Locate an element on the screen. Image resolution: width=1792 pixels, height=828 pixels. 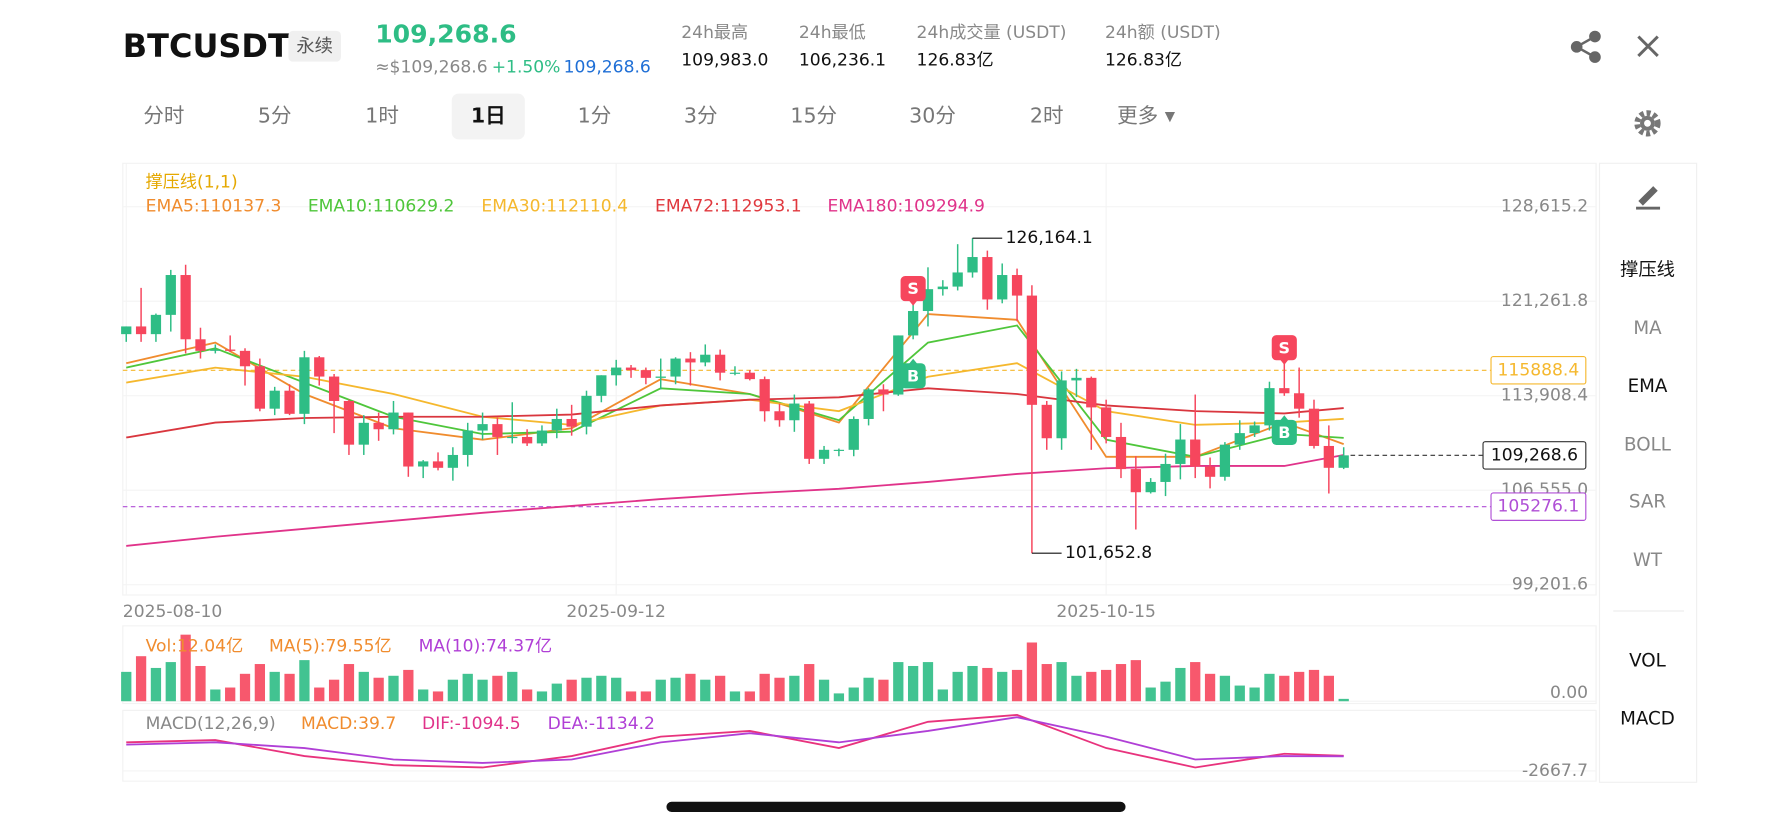
contract-chip is located at coordinates (314, 46).